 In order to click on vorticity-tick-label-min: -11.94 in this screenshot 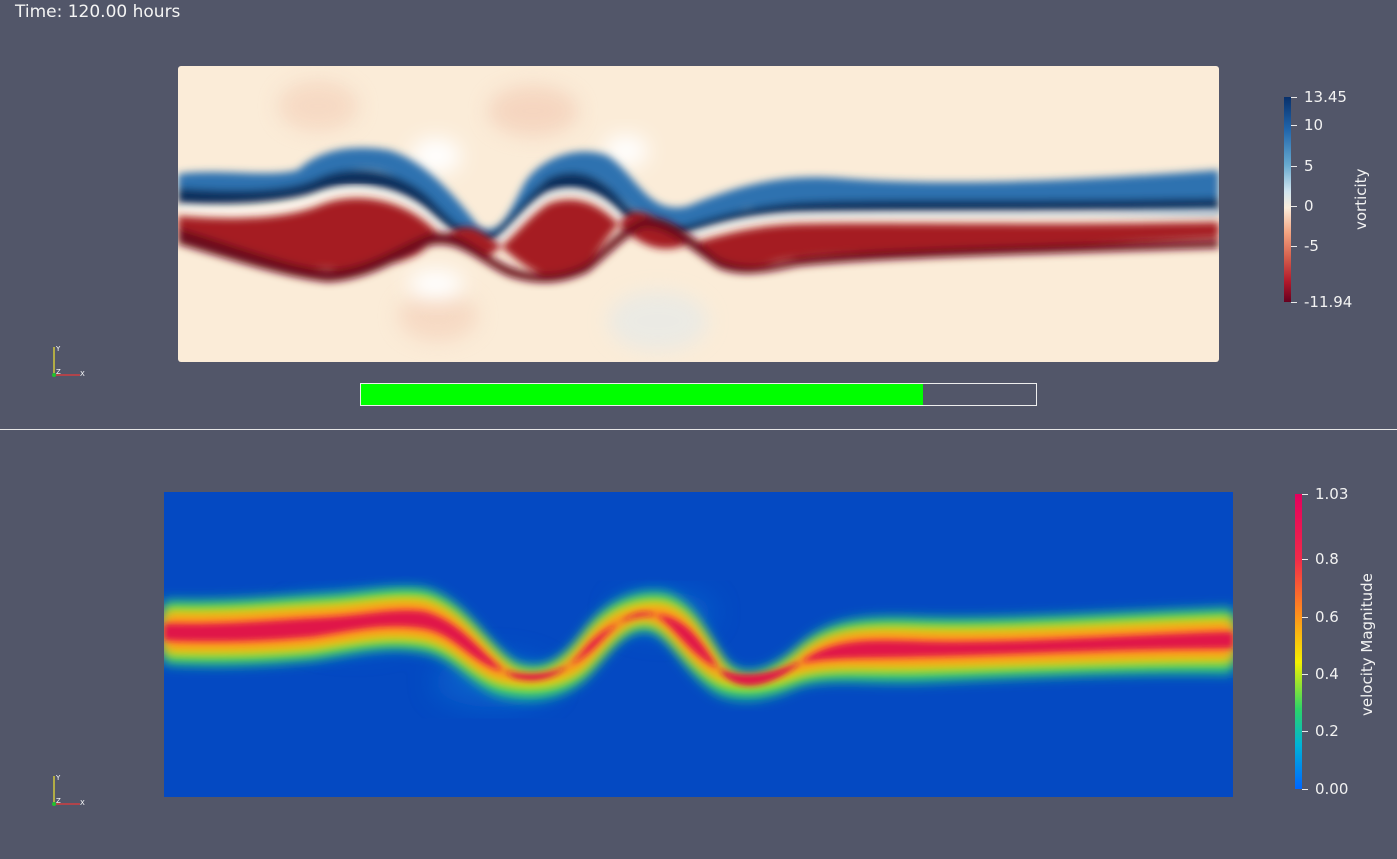, I will do `click(1328, 302)`.